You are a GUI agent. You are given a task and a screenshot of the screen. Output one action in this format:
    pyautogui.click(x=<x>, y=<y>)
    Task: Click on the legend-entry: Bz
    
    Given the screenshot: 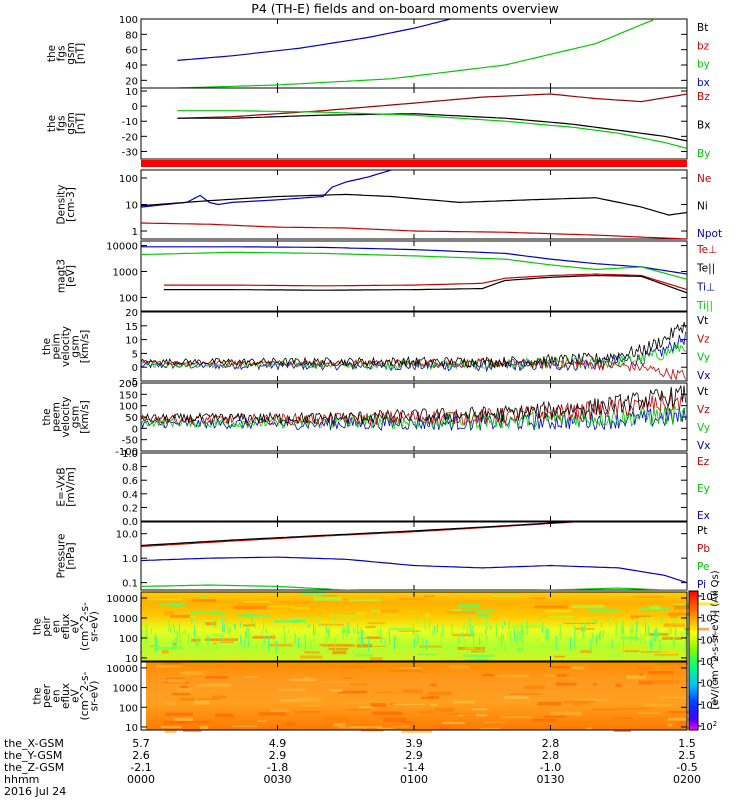 What is the action you would take?
    pyautogui.click(x=703, y=97)
    